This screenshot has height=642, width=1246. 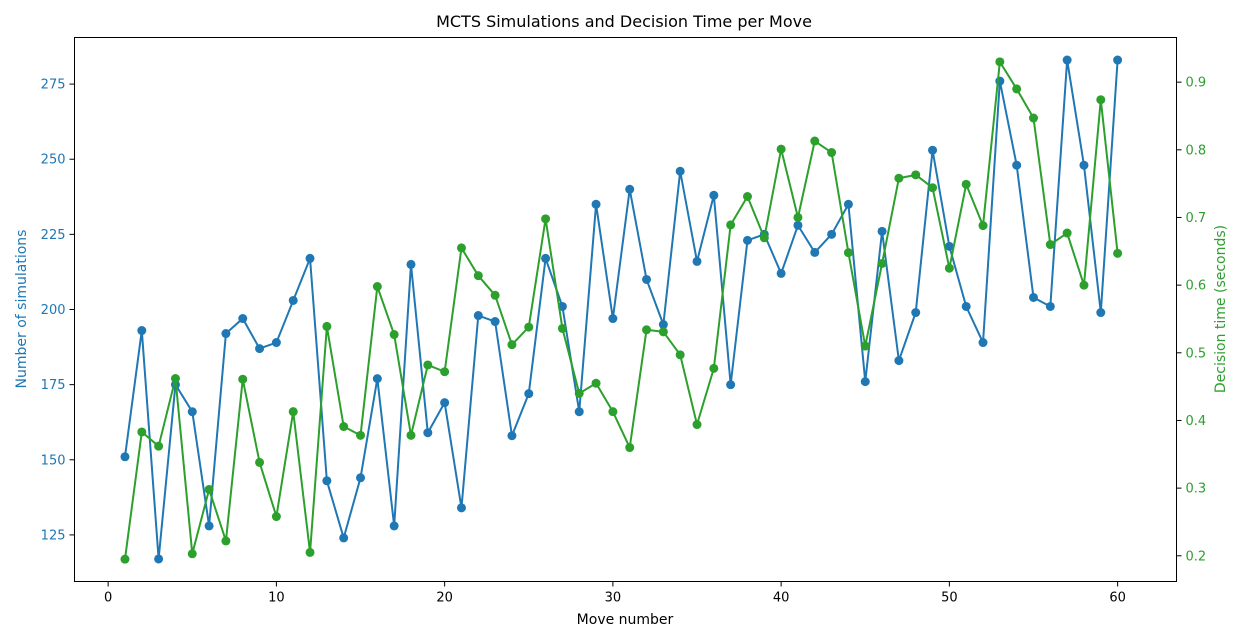 What do you see at coordinates (1196, 489) in the screenshot?
I see `right-tick-label: 0.3` at bounding box center [1196, 489].